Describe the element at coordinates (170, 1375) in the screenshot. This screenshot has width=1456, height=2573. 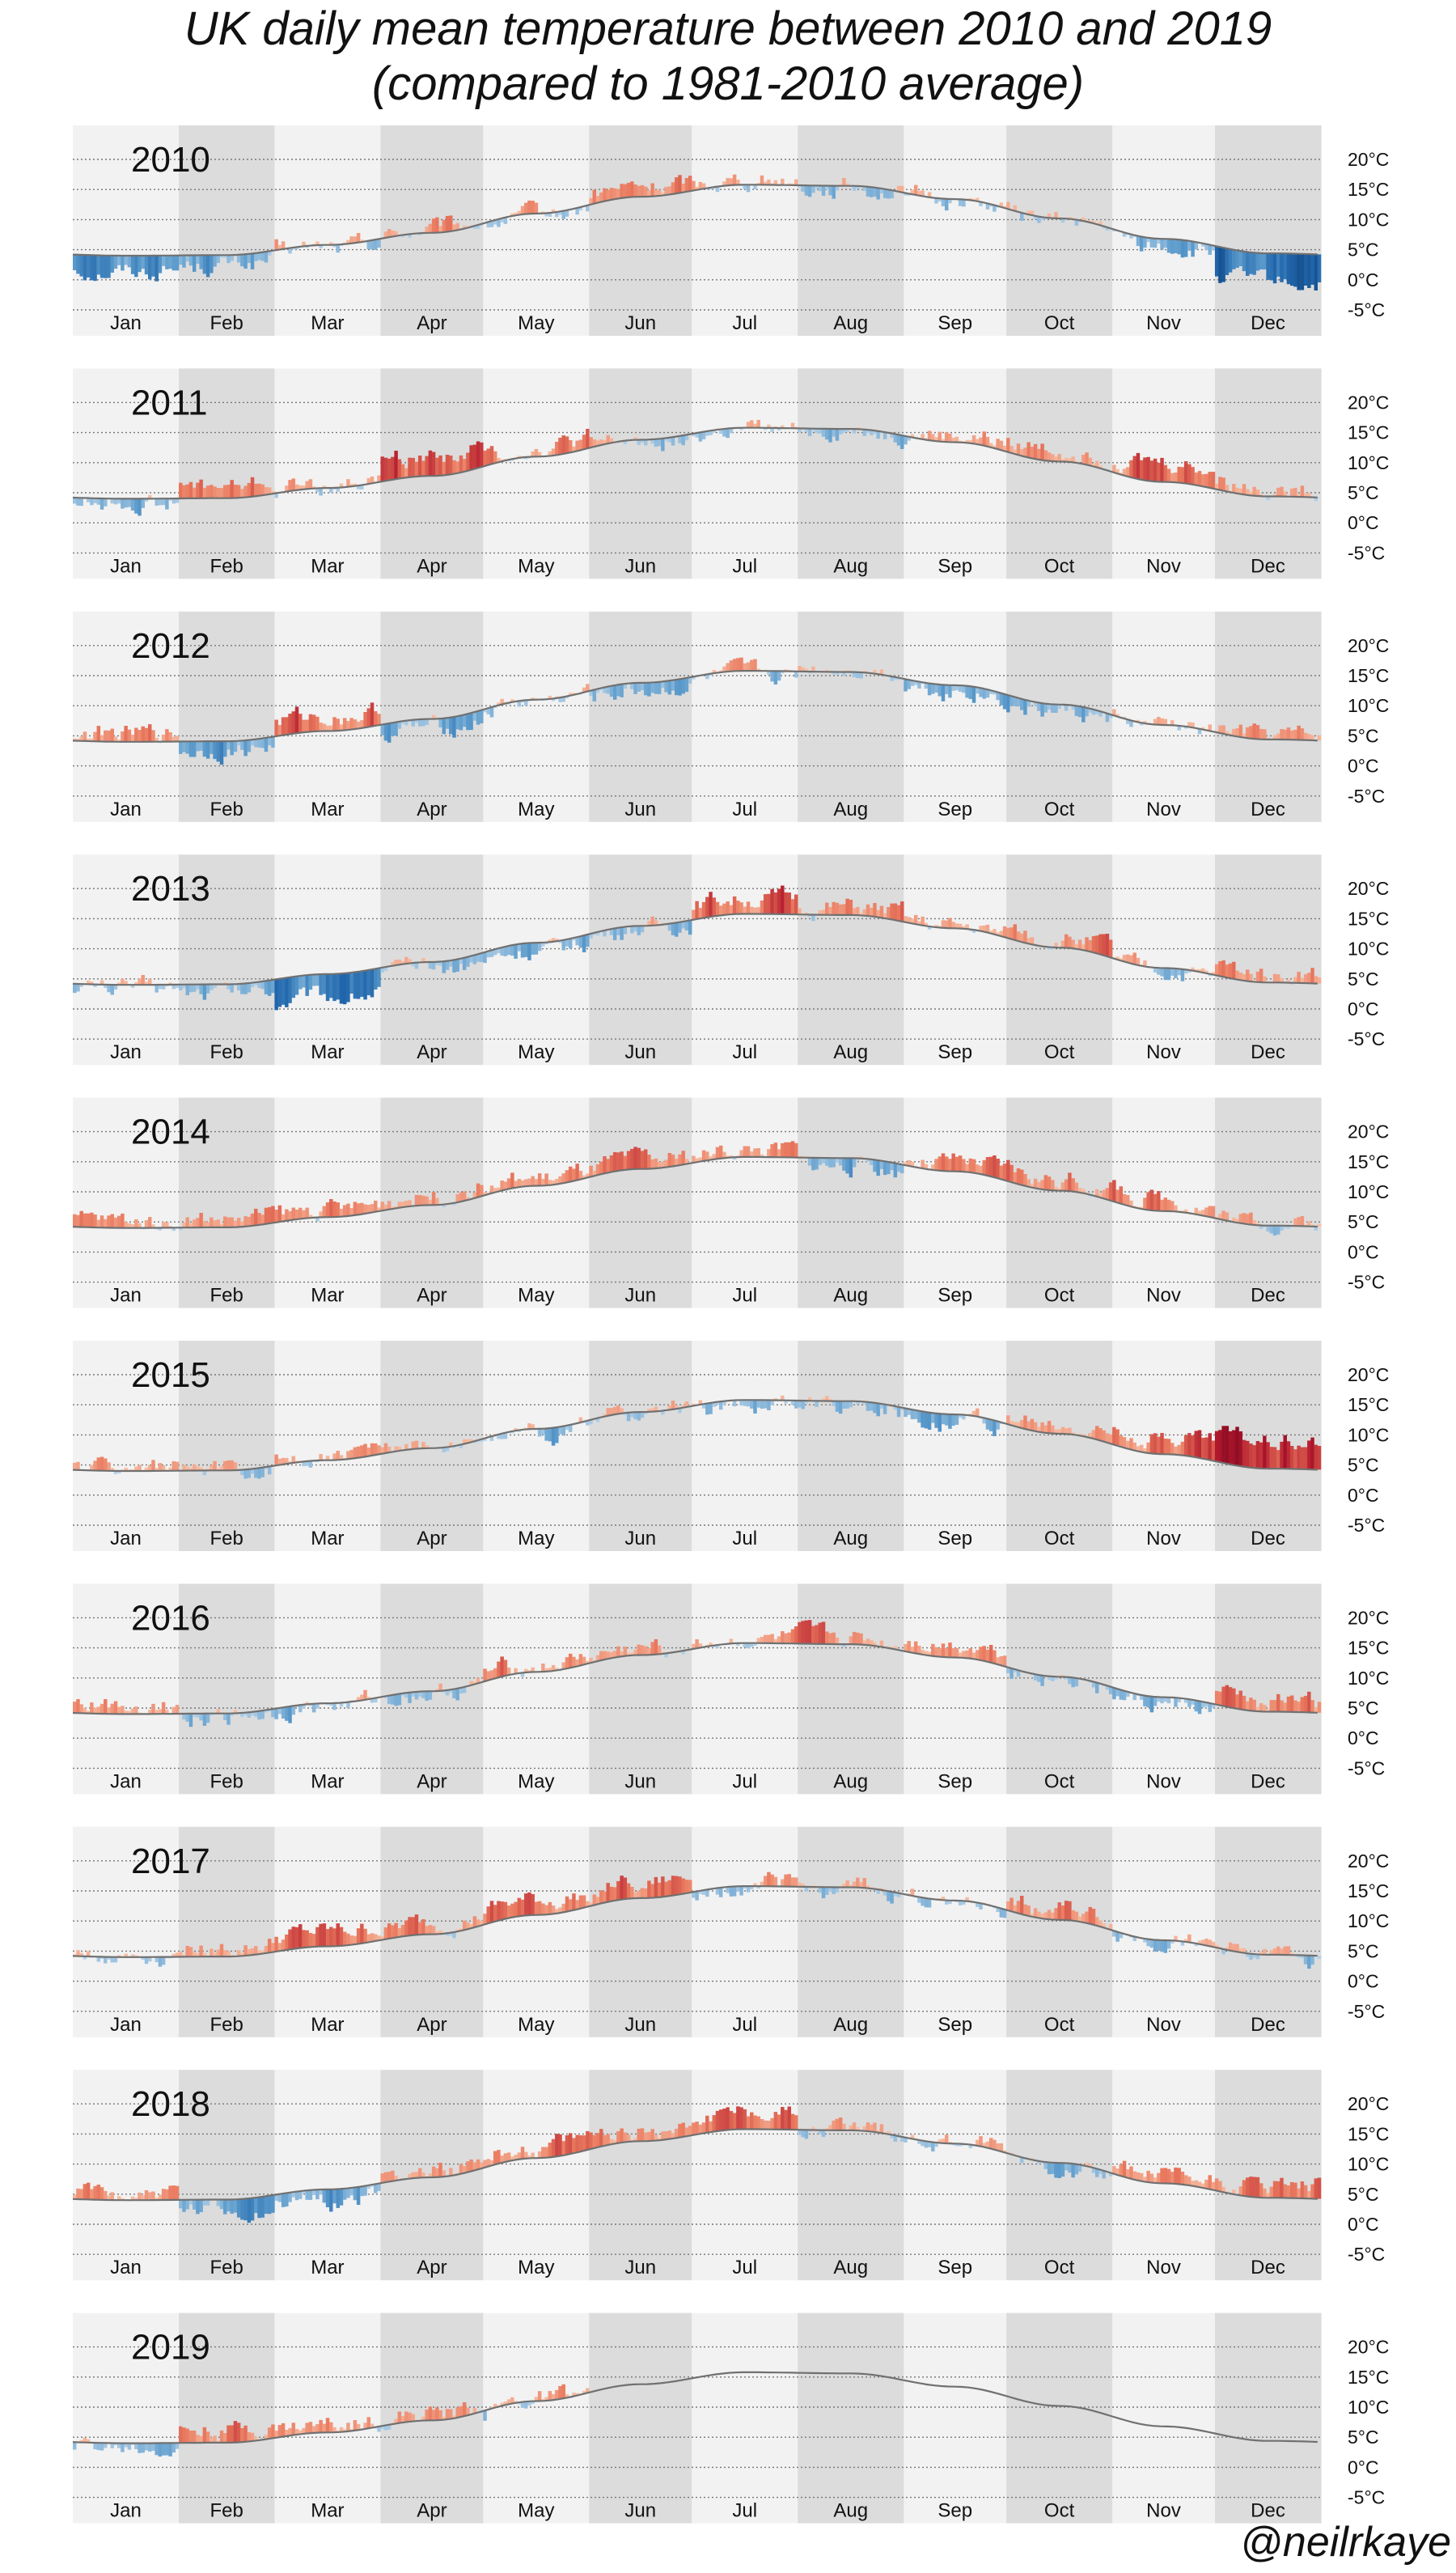
I see `year-label: 2015` at that location.